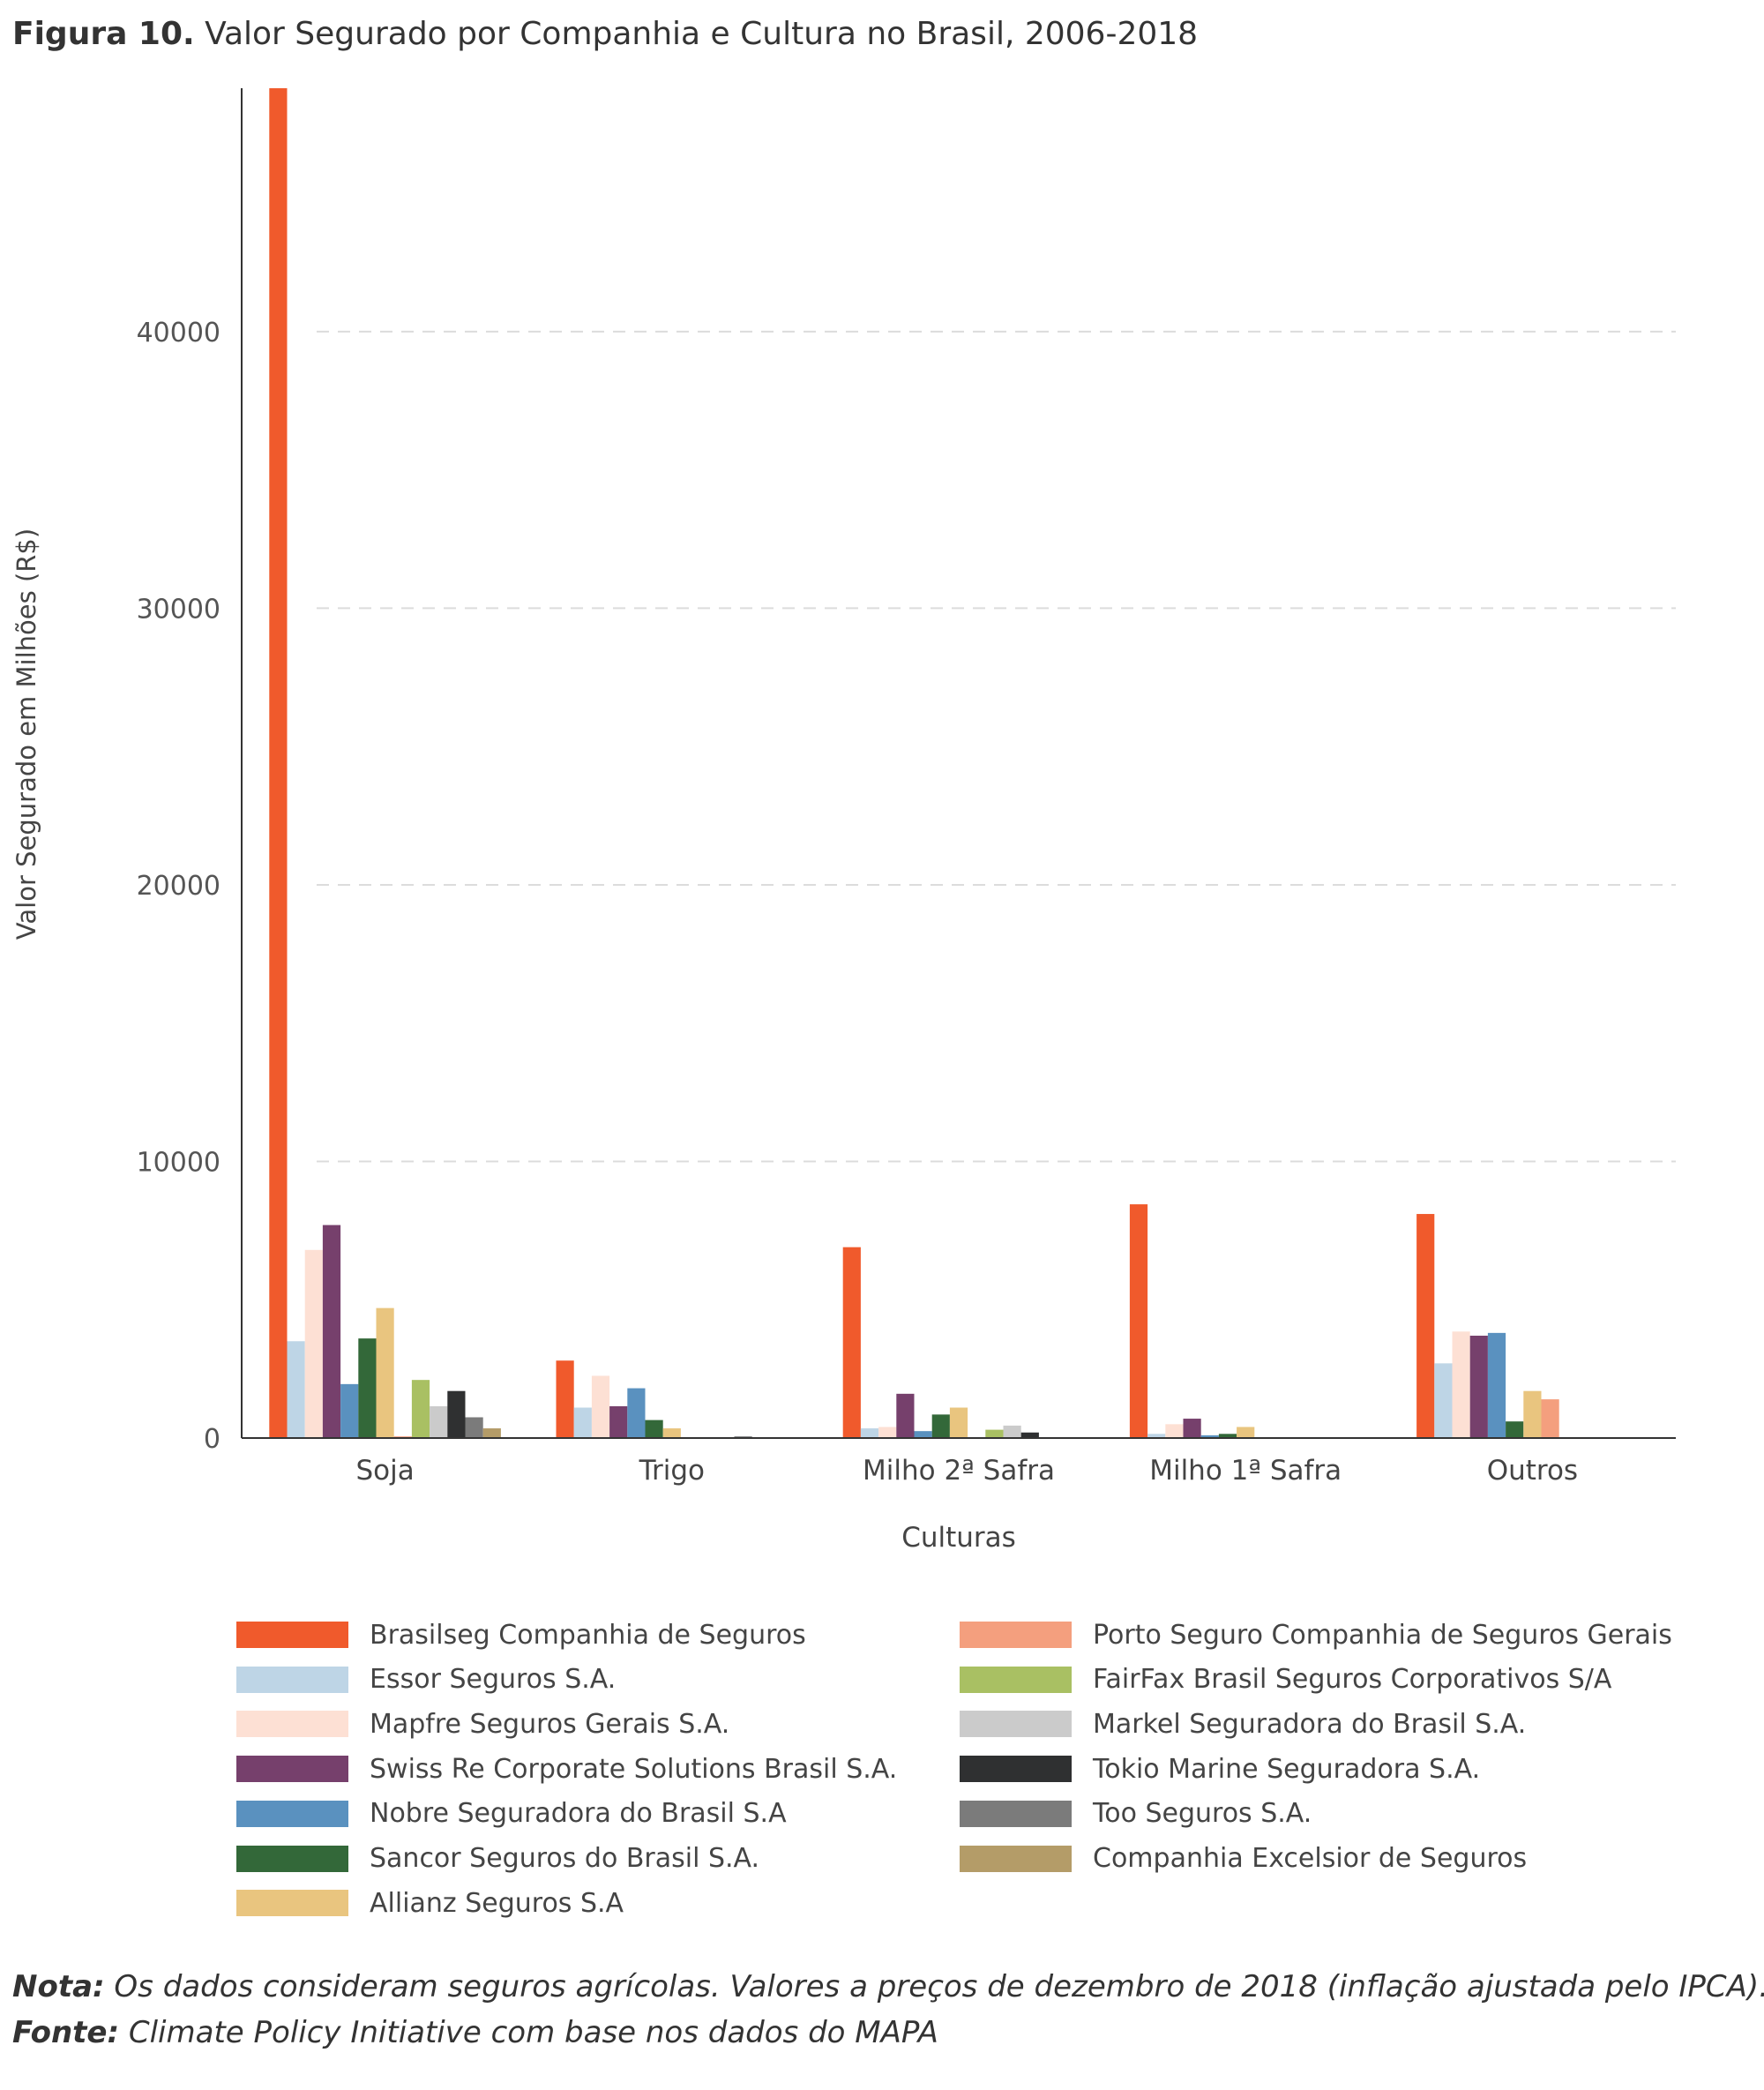 This screenshot has width=1764, height=2090. I want to click on y-tick-label: 20000, so click(178, 886).